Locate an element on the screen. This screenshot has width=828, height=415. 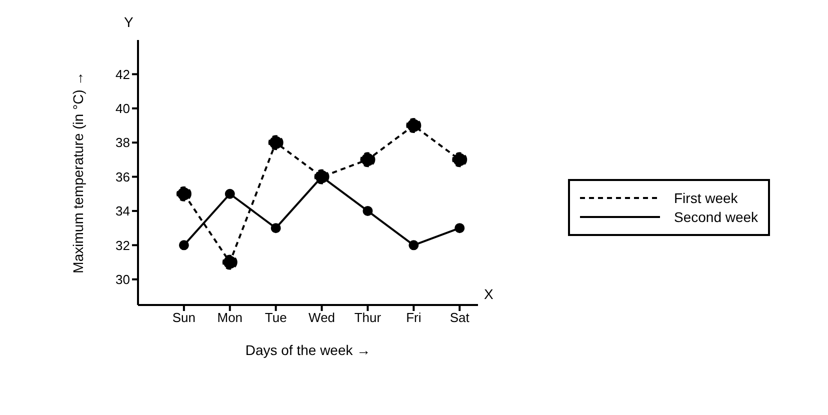
text: First week is located at coordinates (706, 198).